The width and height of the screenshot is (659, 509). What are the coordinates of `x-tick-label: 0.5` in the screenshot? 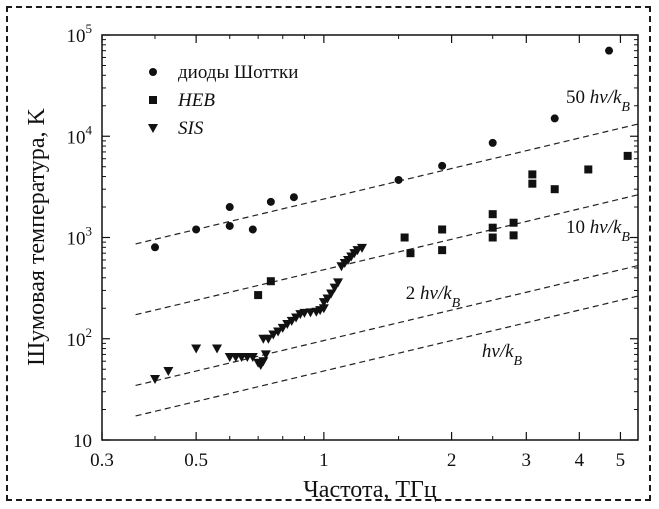 It's located at (196, 460).